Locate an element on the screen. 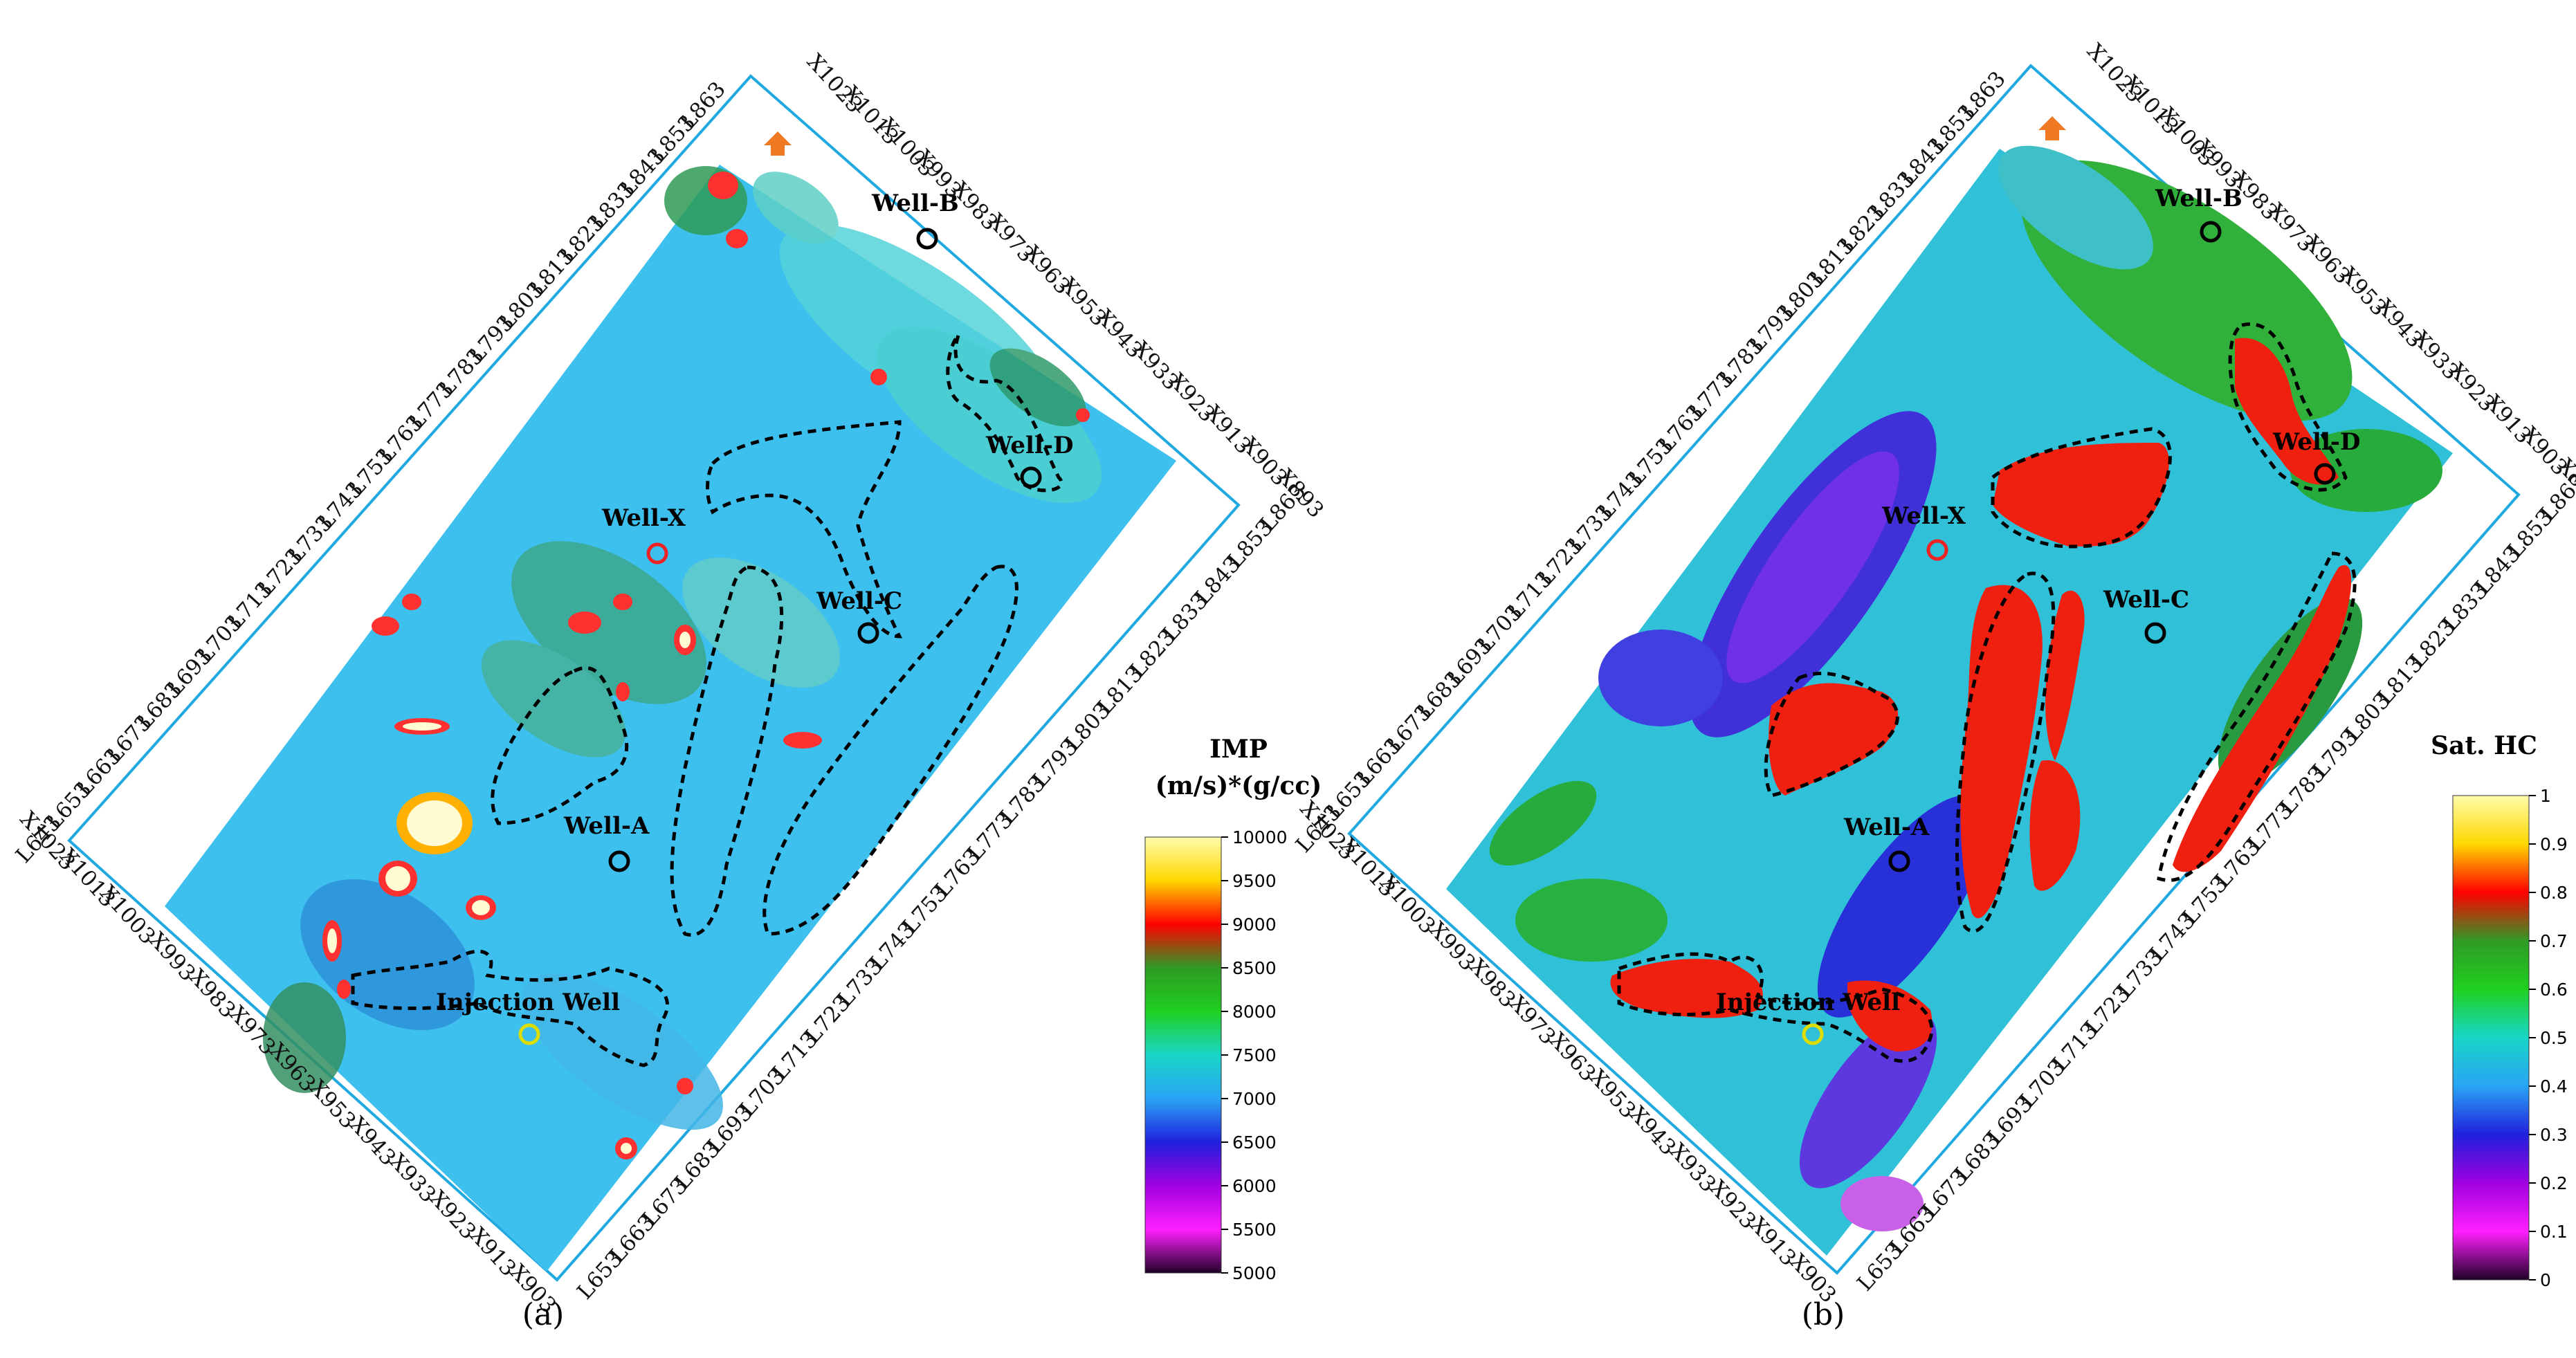  panel-caption: (a) is located at coordinates (543, 1314).